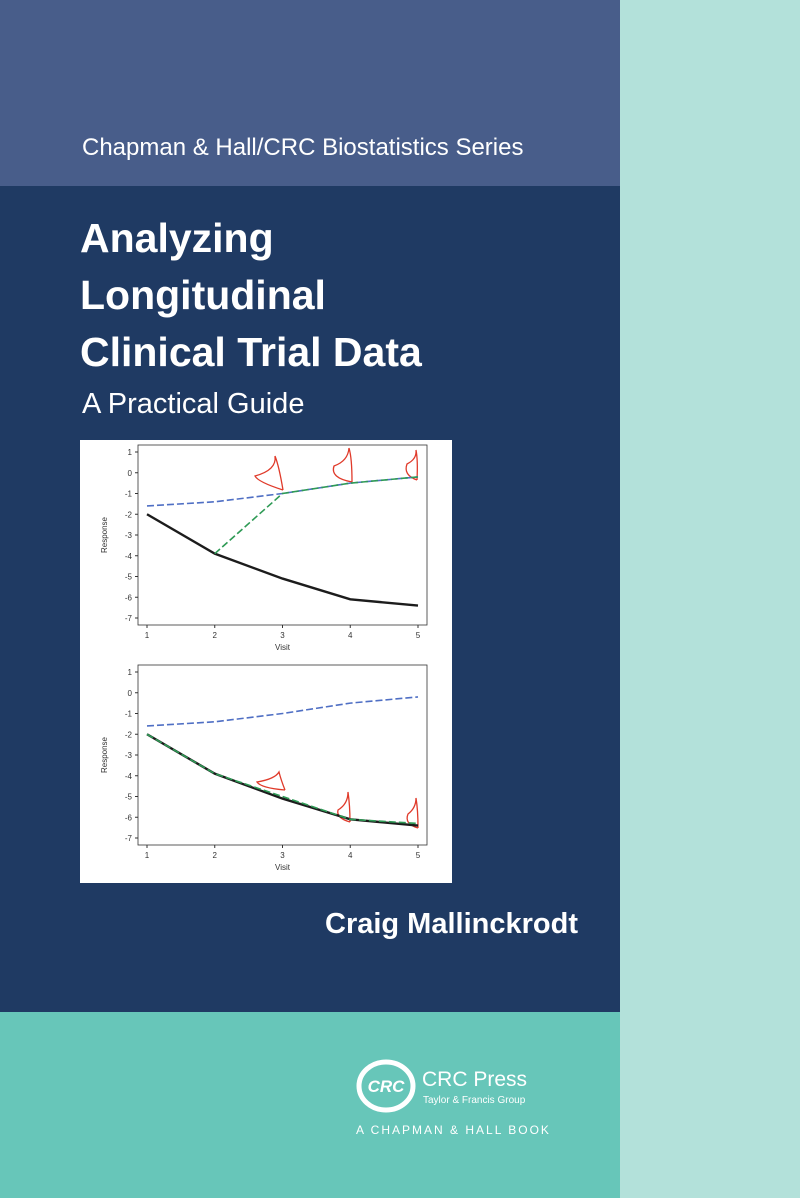 The width and height of the screenshot is (800, 1198). I want to click on author: Craig Mallinckrodt, so click(451, 924).